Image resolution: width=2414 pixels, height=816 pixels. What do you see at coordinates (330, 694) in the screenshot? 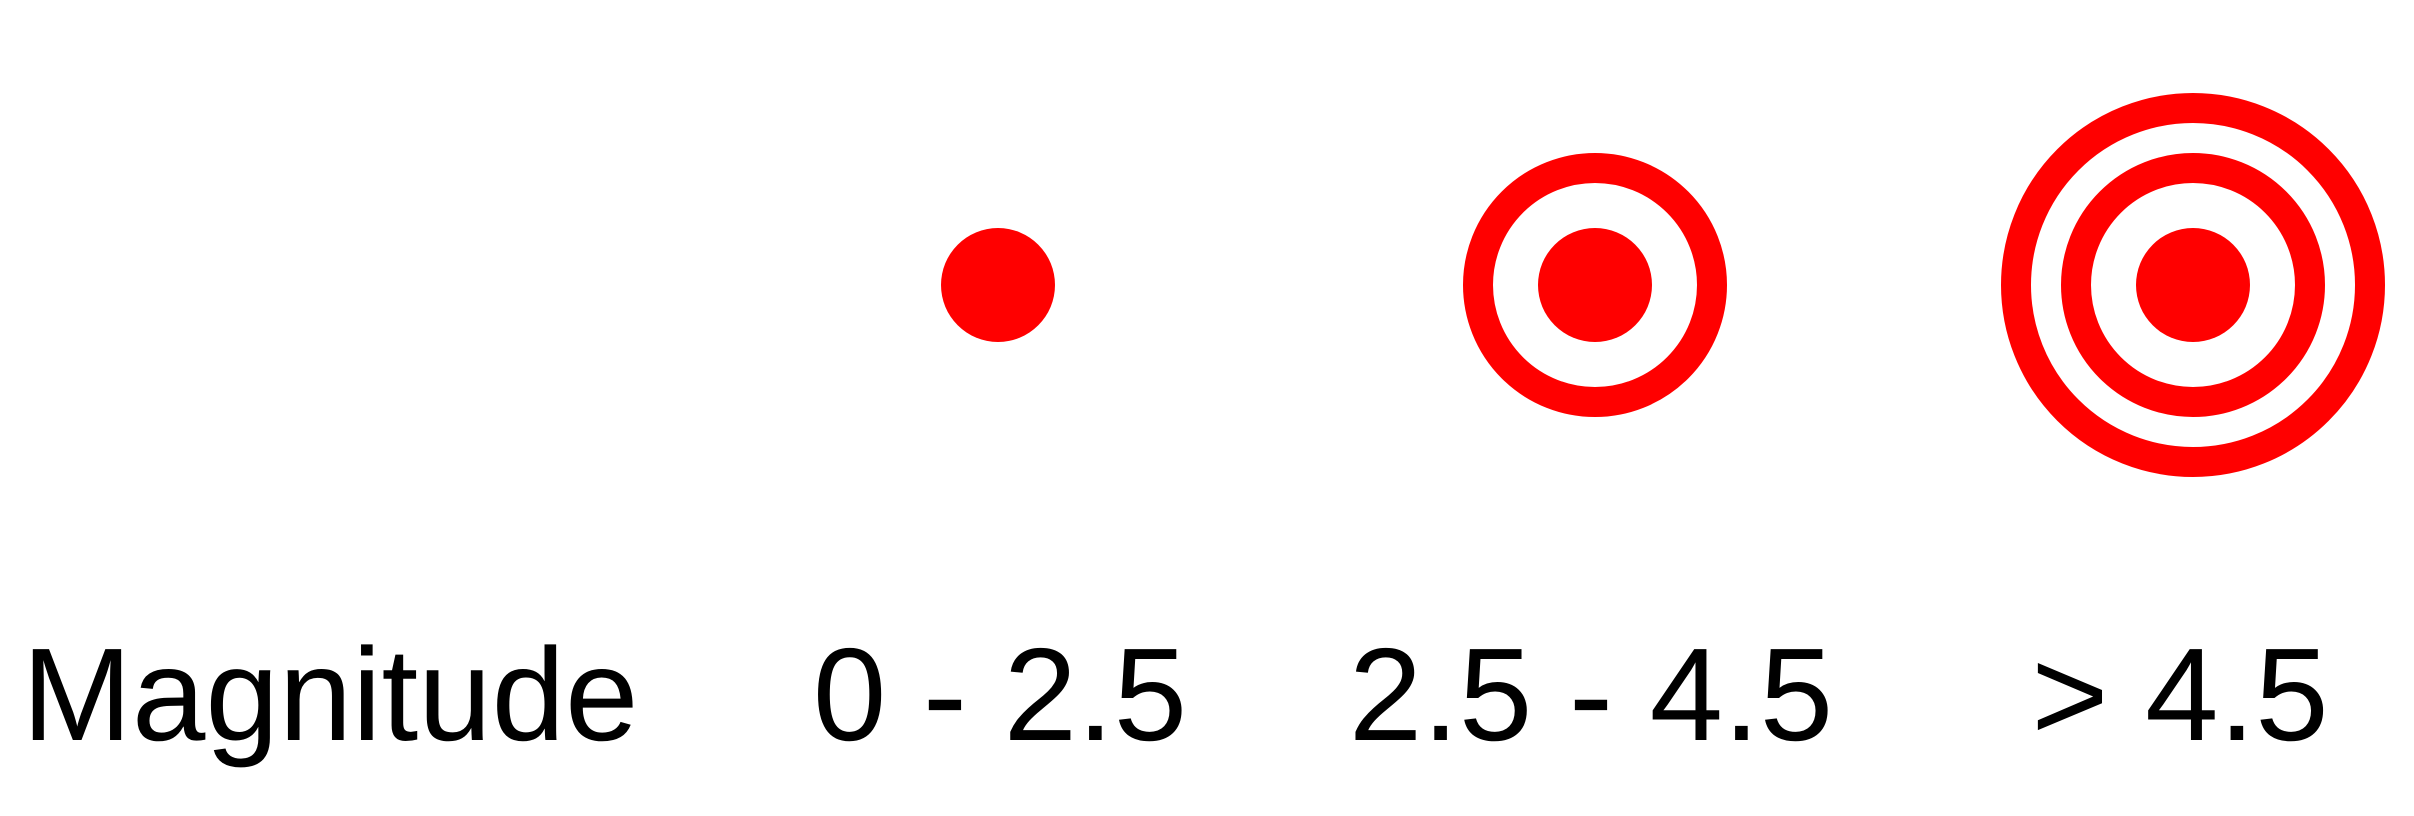
I see `legend-title: Magnitude` at bounding box center [330, 694].